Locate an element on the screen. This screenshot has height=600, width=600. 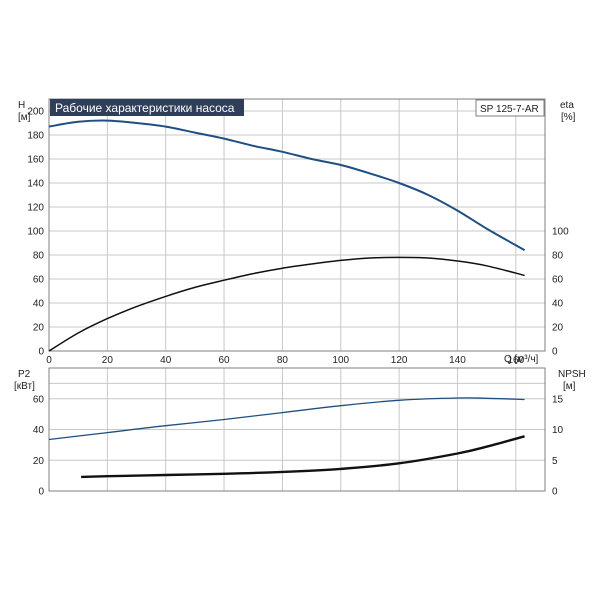
head-tick-label: 120 is located at coordinates (35, 208).